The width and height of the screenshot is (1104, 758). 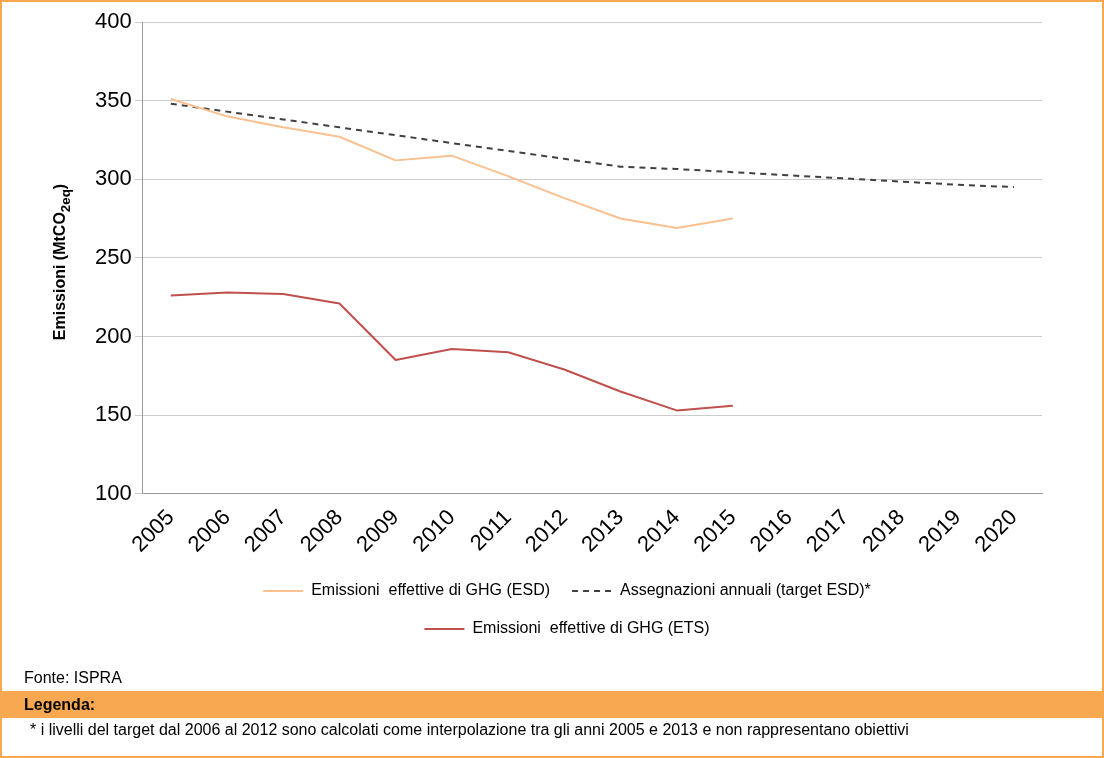 I want to click on y-tick-label: 200, so click(x=113, y=335).